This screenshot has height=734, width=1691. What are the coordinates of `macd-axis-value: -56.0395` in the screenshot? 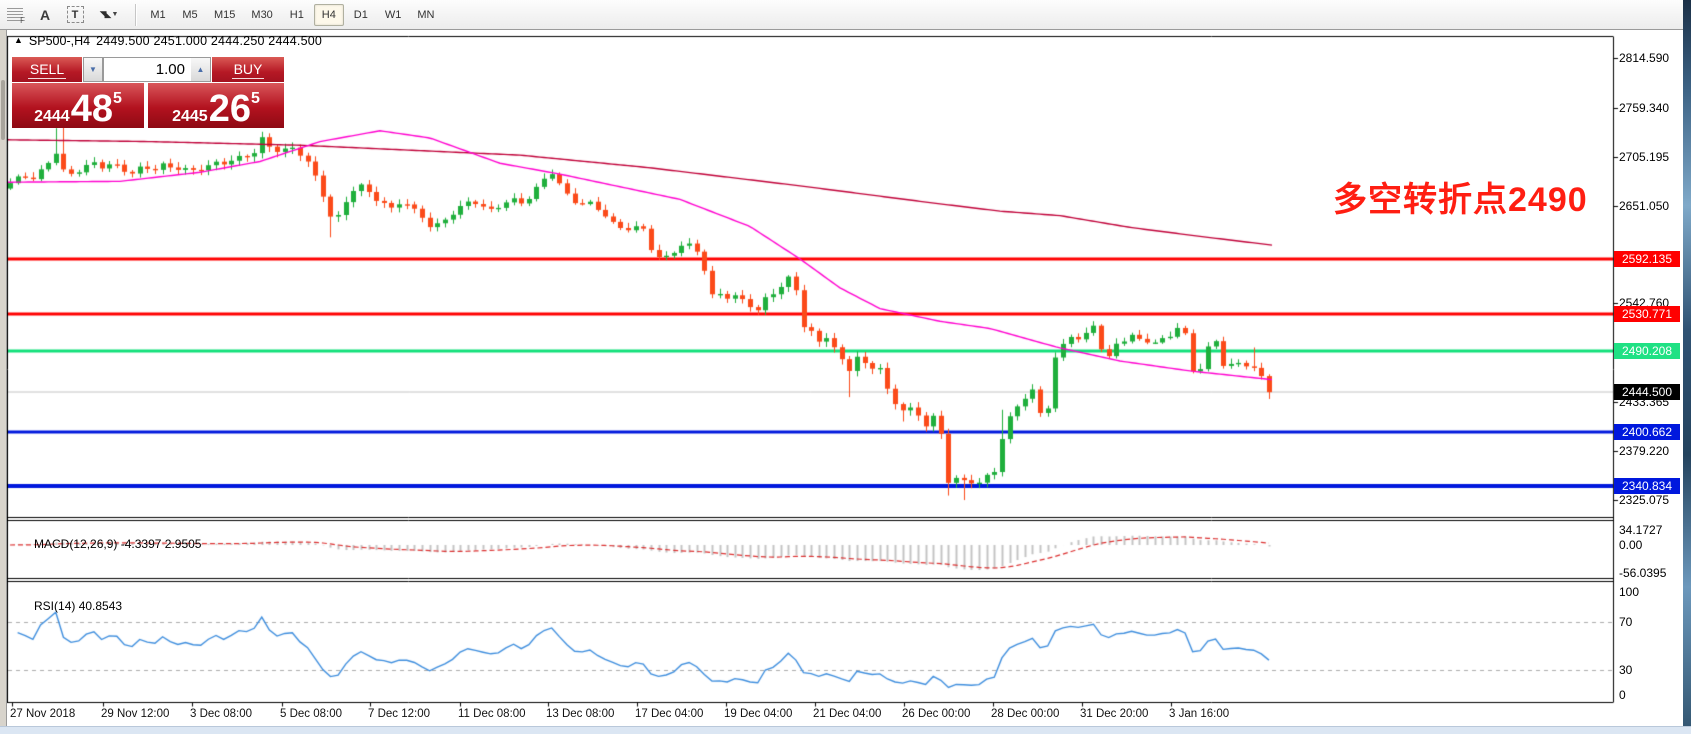 It's located at (1643, 573).